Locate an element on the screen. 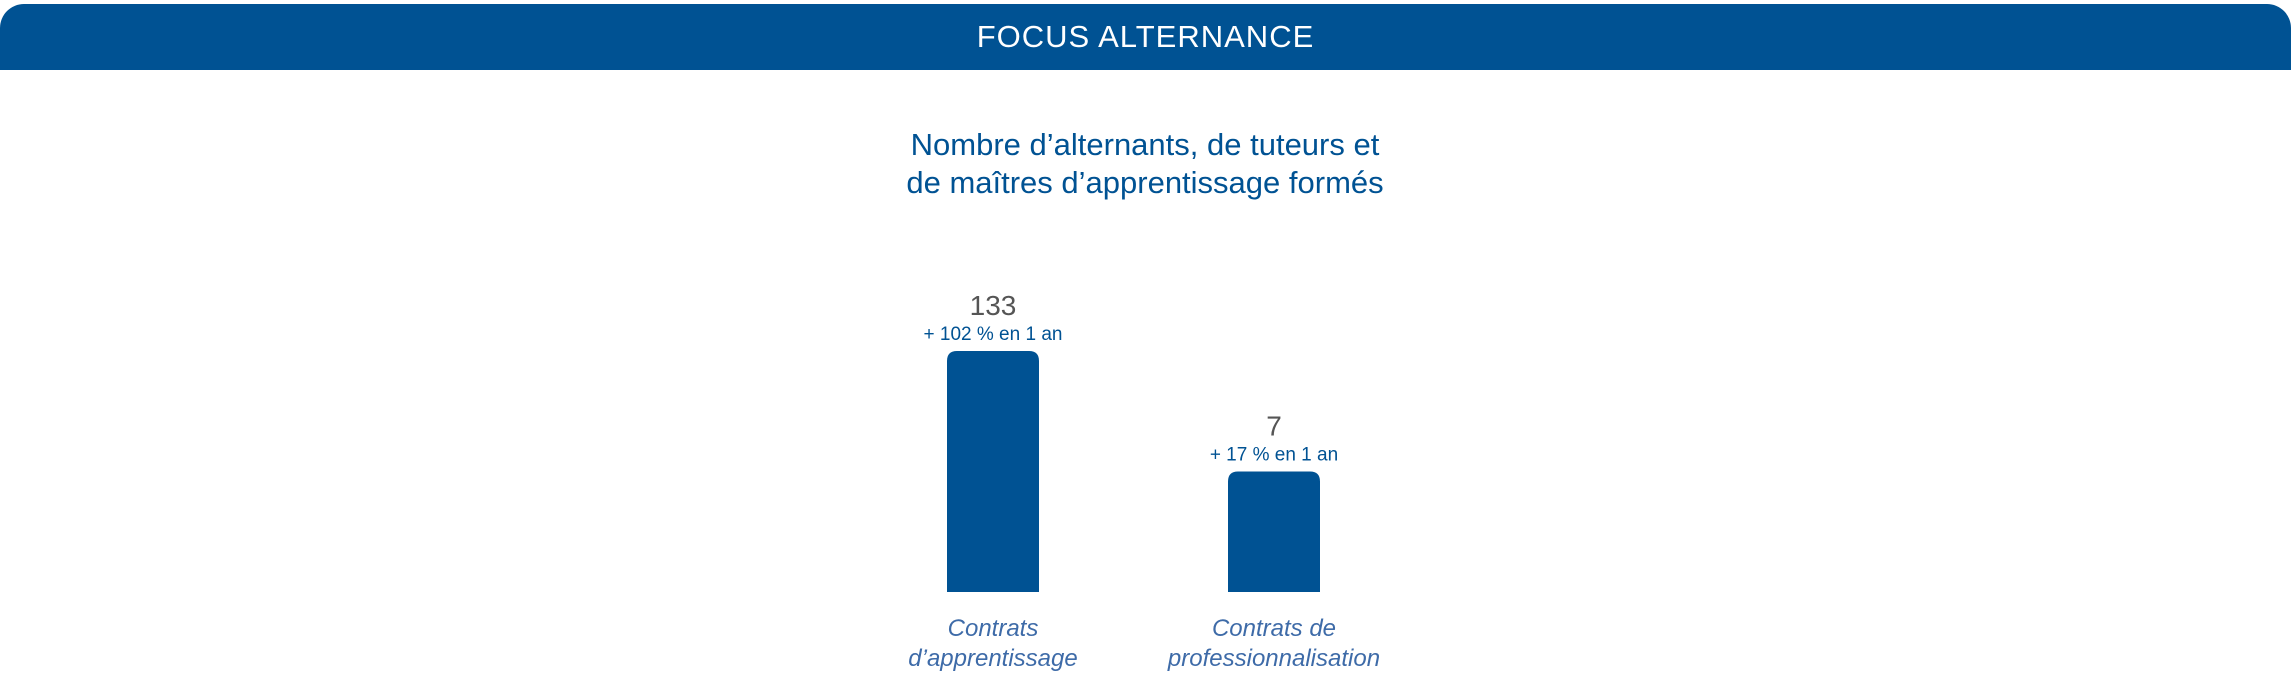 This screenshot has height=676, width=2291. chart-title-line-1: Nombre d’alternants, de tuteurs et is located at coordinates (1145, 144).